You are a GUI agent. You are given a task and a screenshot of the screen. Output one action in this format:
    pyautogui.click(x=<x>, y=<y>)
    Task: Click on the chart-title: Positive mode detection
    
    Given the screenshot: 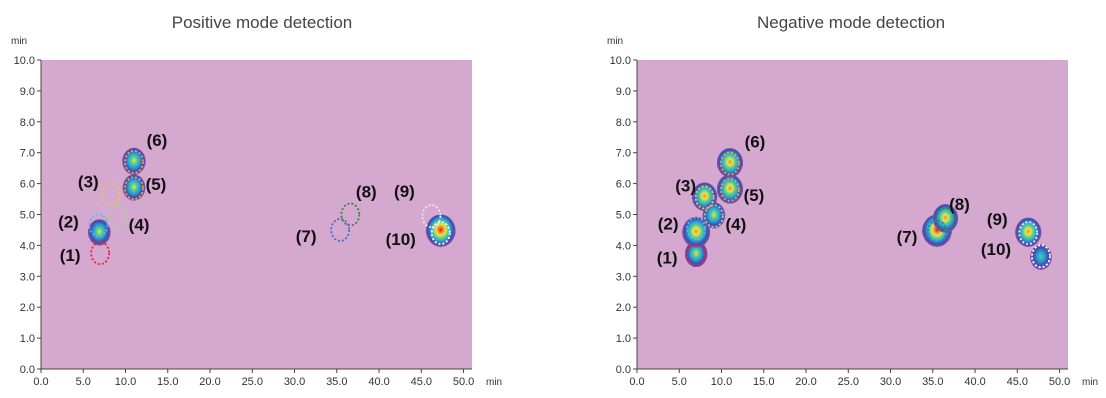 What is the action you would take?
    pyautogui.click(x=262, y=22)
    